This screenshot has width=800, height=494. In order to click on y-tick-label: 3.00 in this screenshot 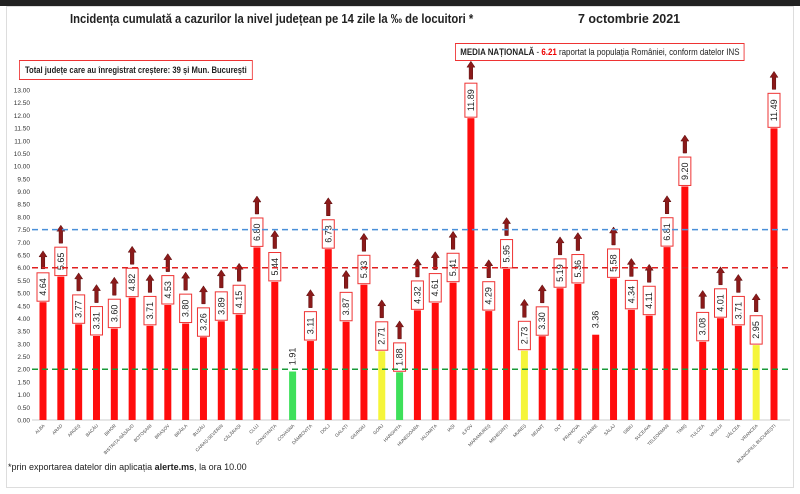, I will do `click(23, 344)`.